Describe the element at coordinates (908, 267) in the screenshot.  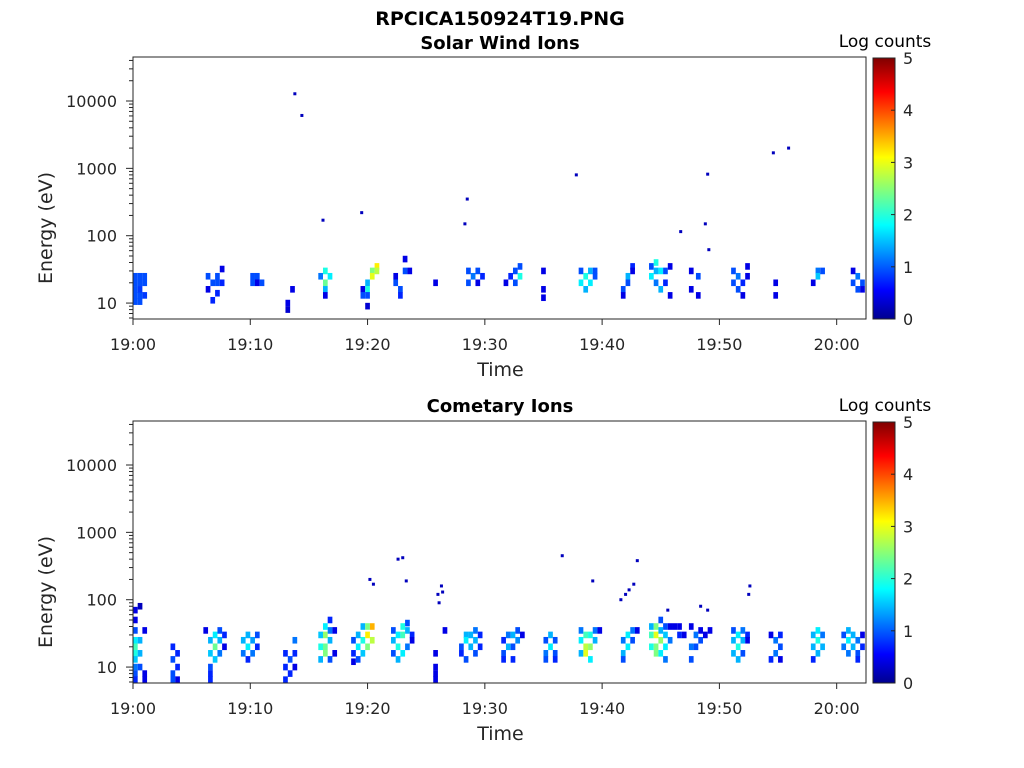
I see `colorbar-tick-label: 1` at that location.